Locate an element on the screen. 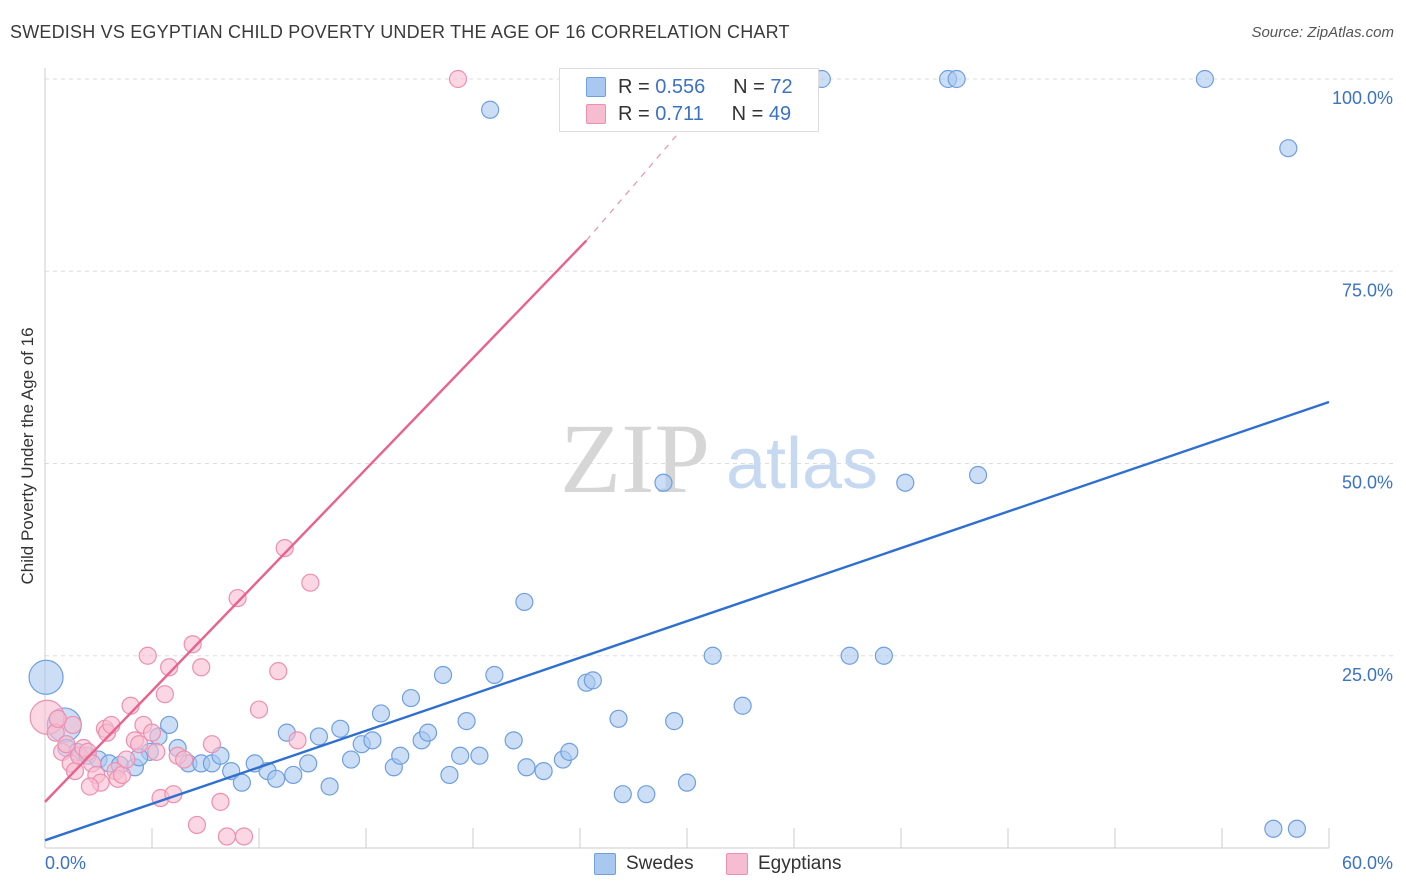 This screenshot has width=1406, height=892. bottom-legend-swatch-egyptians is located at coordinates (737, 864).